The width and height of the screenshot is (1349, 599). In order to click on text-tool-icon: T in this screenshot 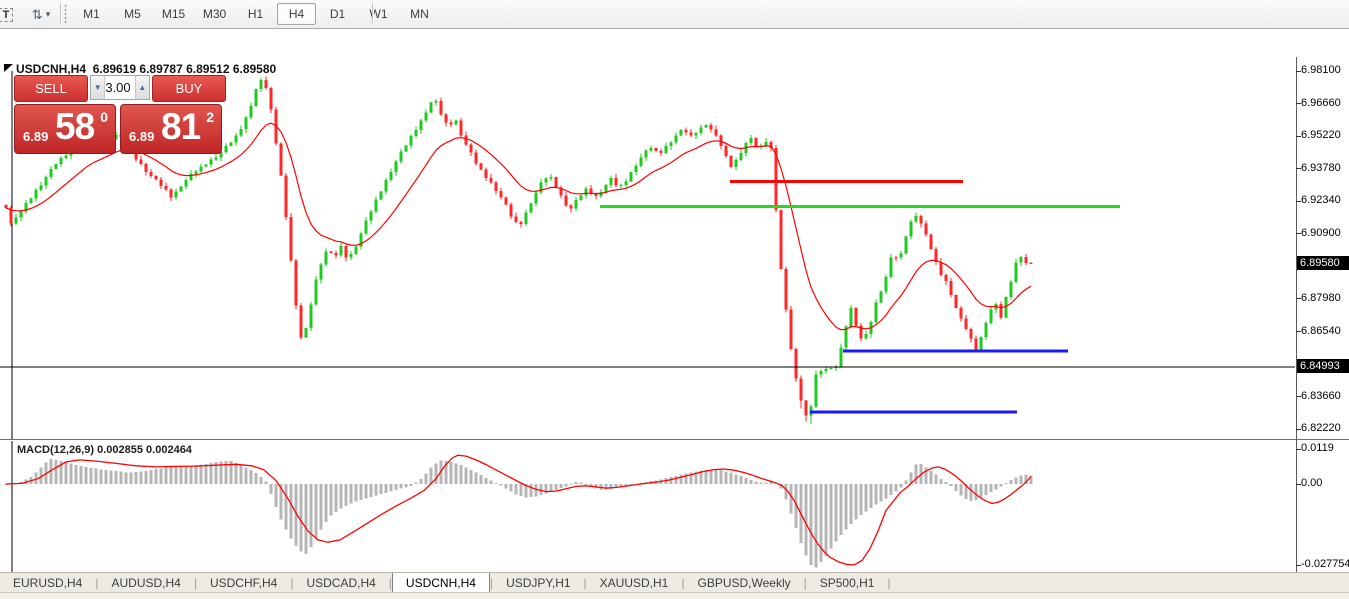, I will do `click(9, 14)`.